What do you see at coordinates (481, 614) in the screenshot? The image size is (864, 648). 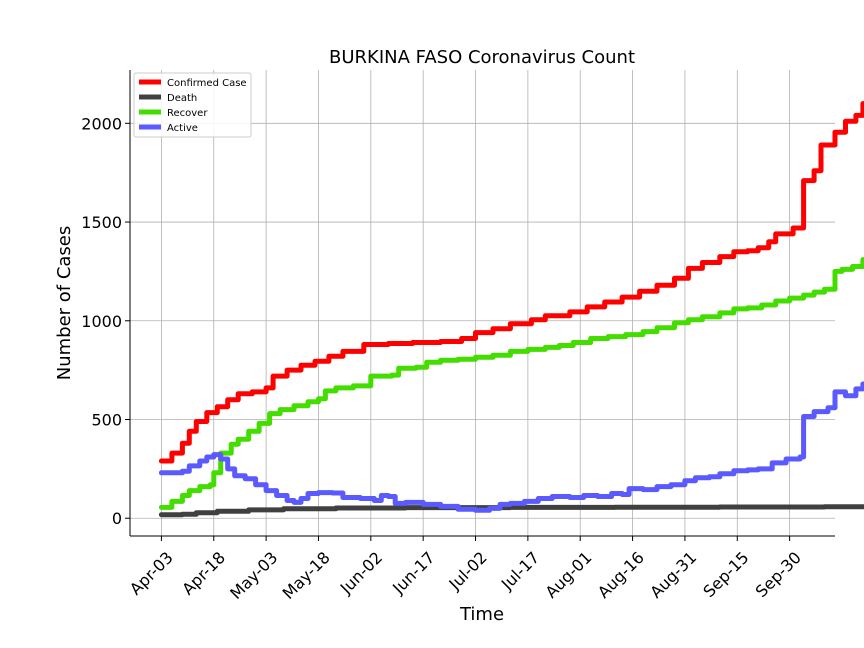 I see `x-axis-label: Time` at bounding box center [481, 614].